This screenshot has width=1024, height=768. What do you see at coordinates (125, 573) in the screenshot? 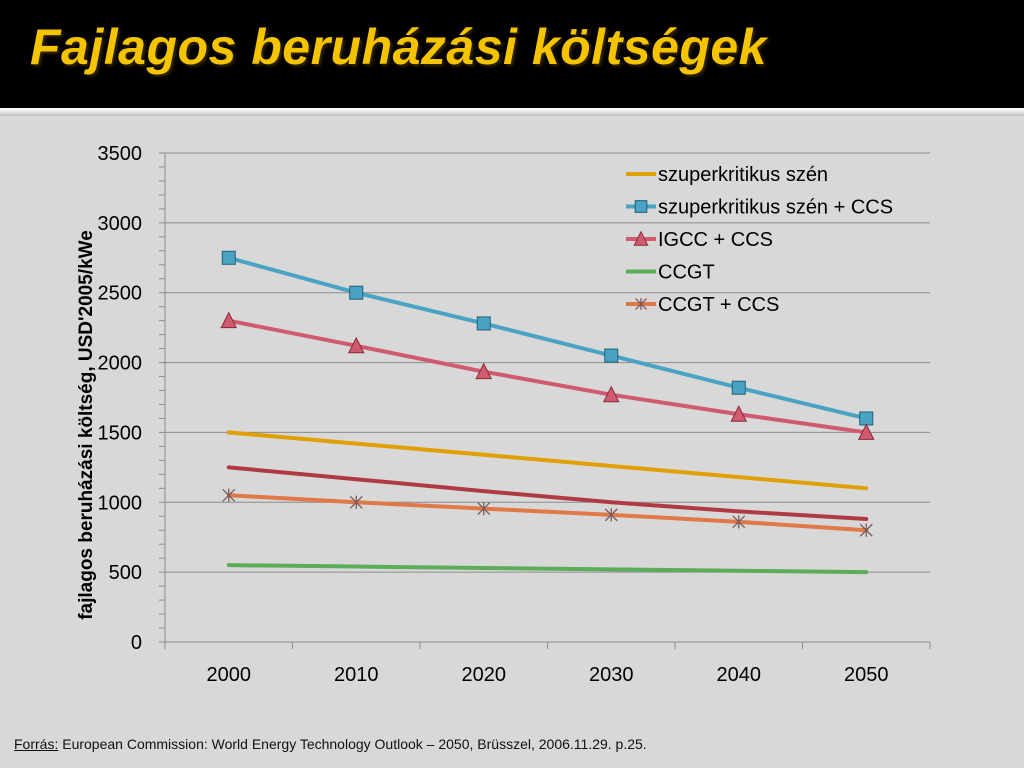
I see `y-tick-label: 500` at bounding box center [125, 573].